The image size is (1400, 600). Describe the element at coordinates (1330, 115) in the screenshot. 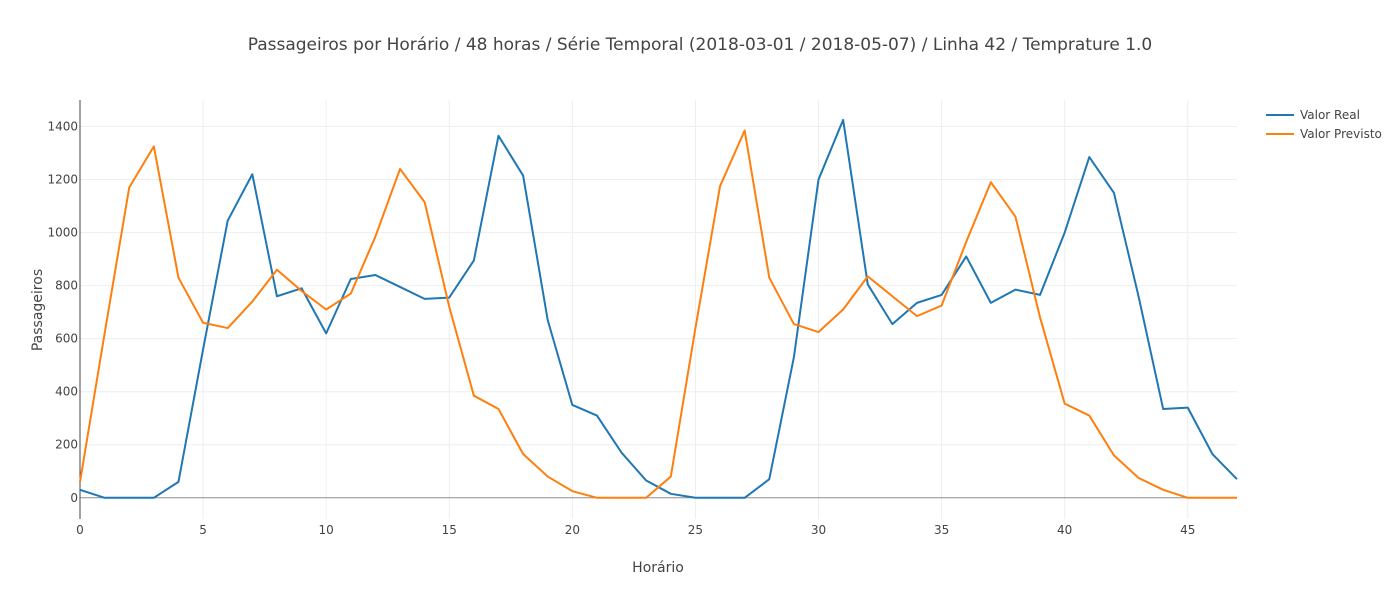

I see `legend-label: Valor Real` at that location.